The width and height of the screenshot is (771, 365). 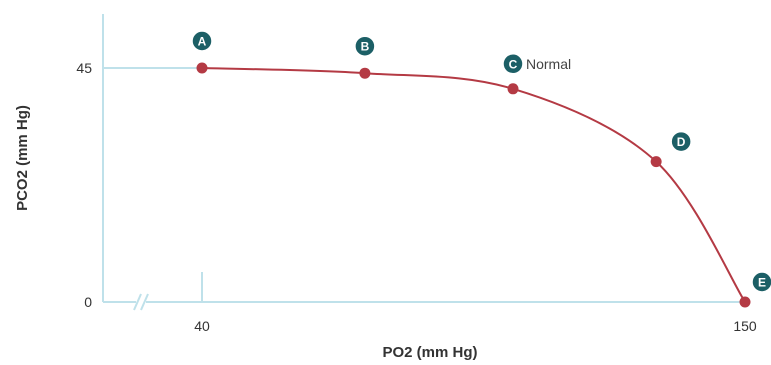 I want to click on point-badge-D, so click(x=681, y=141).